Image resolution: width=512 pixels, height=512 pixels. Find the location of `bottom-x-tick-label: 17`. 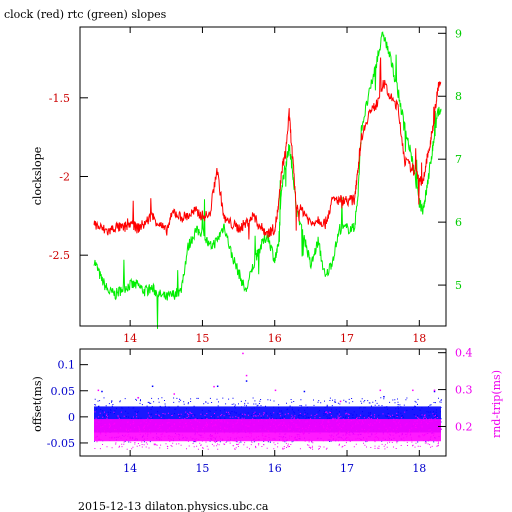

bottom-x-tick-label: 17 is located at coordinates (347, 468).